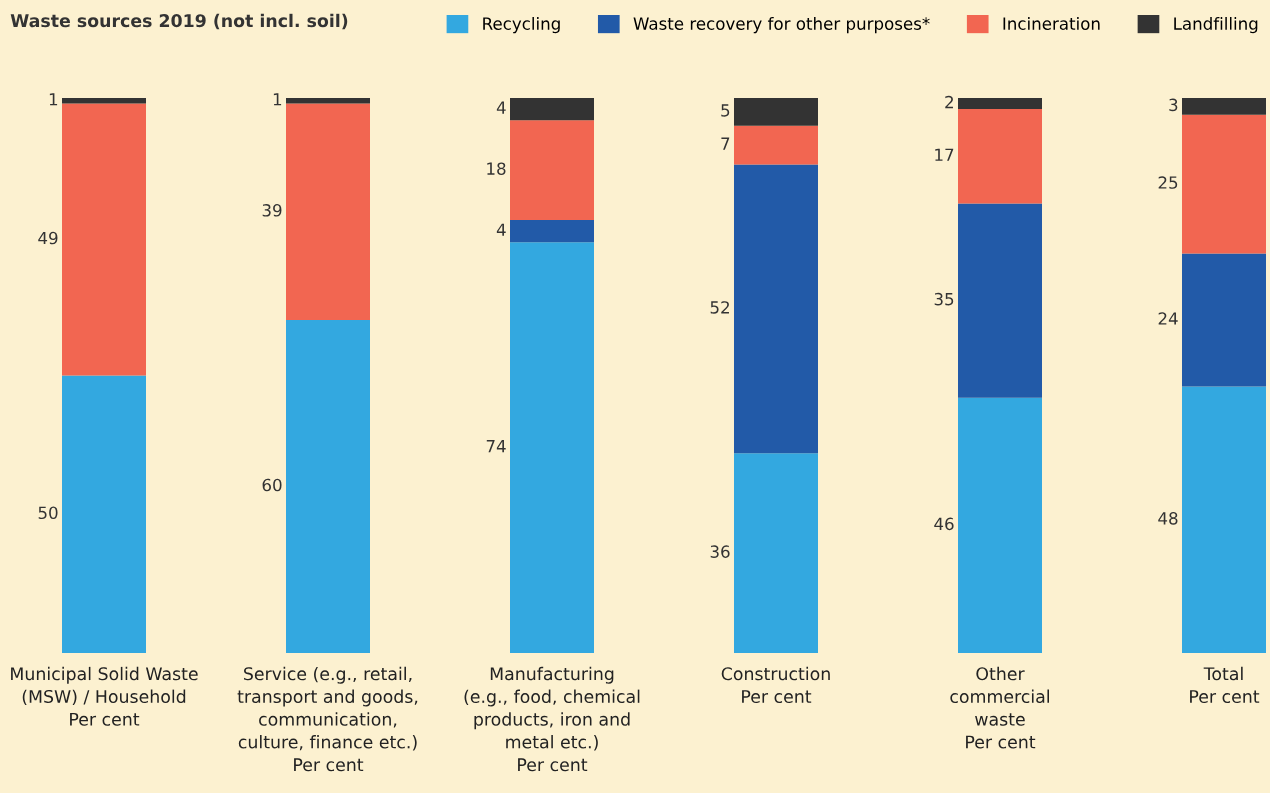  What do you see at coordinates (944, 299) in the screenshot?
I see `data-label: 35` at bounding box center [944, 299].